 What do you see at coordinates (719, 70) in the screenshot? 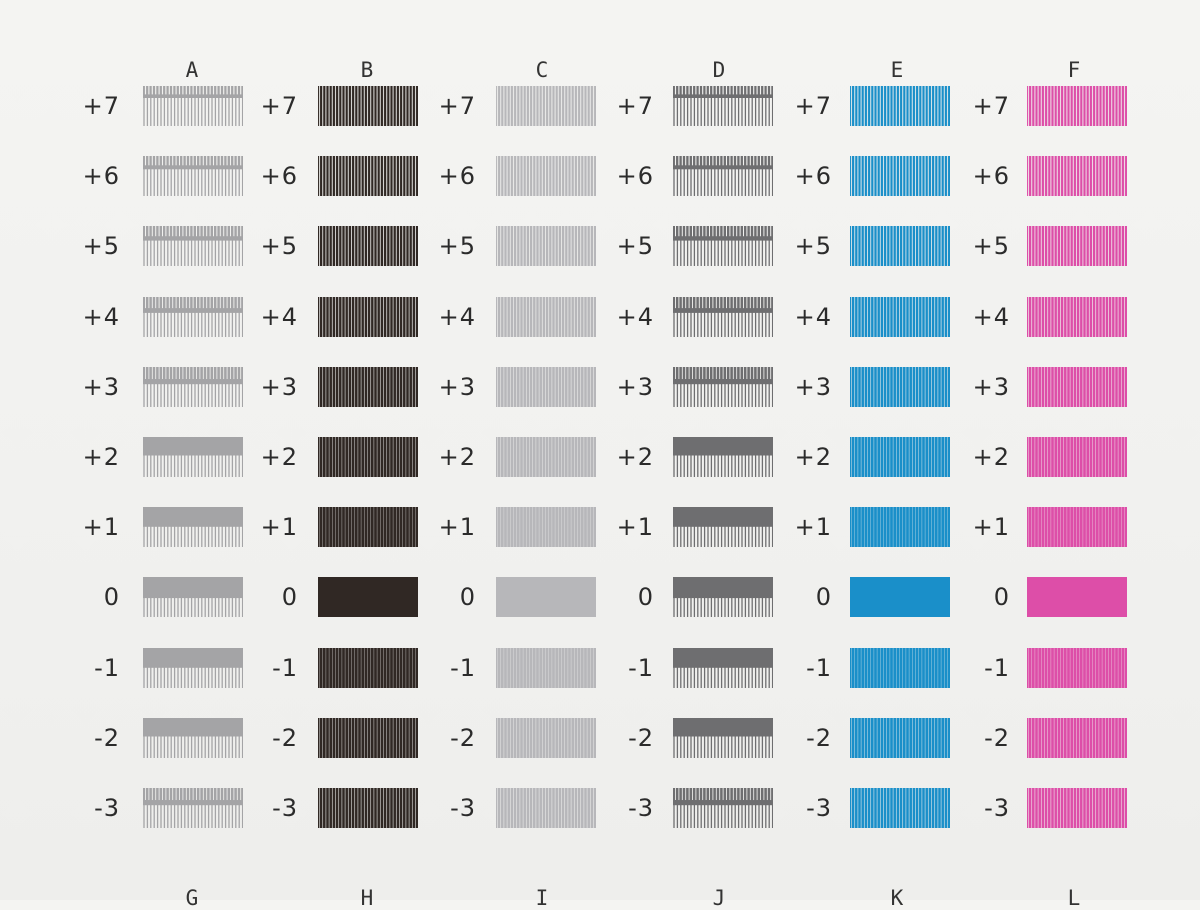
I see `column-header-d: D` at bounding box center [719, 70].